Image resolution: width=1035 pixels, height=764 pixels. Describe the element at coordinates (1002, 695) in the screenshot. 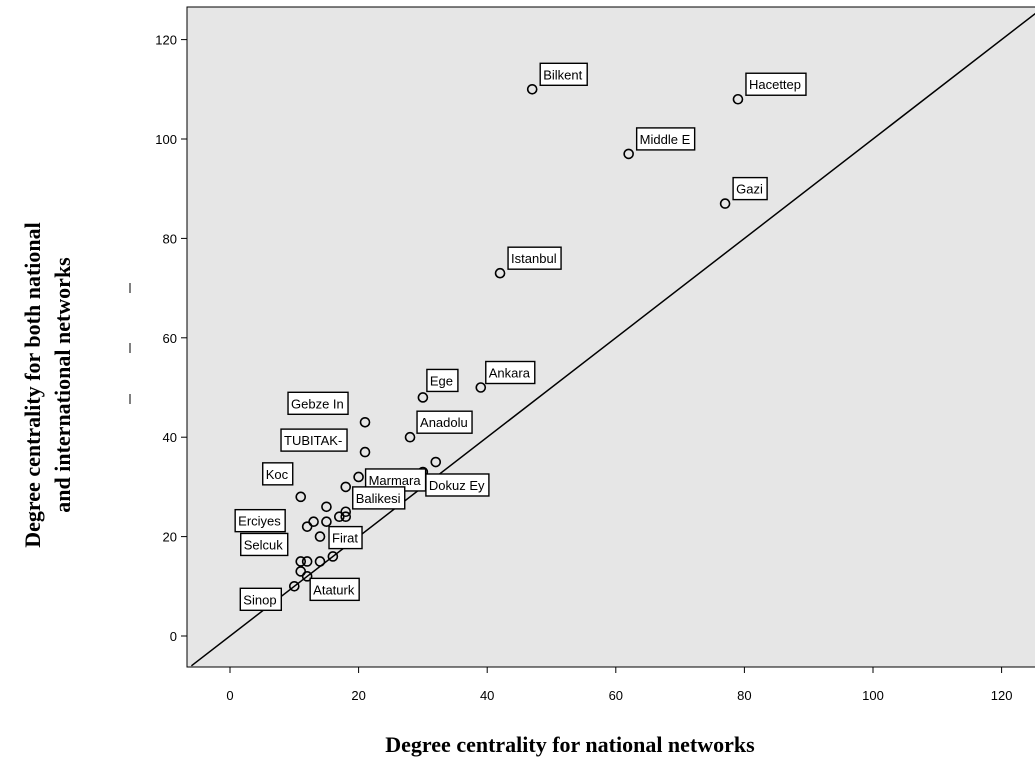

I see `x-tick-label: 120` at that location.